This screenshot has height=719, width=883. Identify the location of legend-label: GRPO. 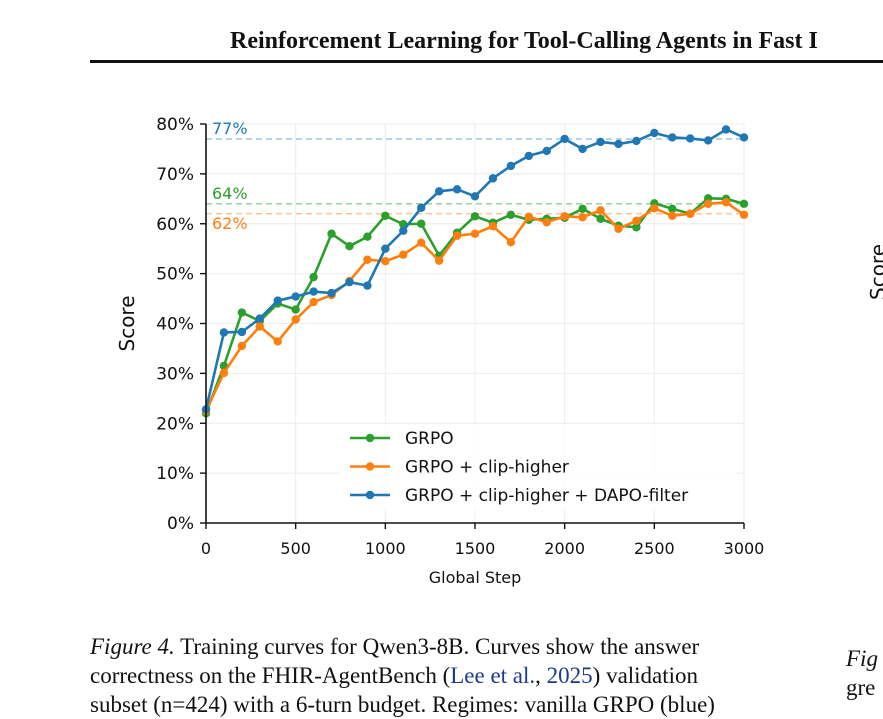
(429, 439).